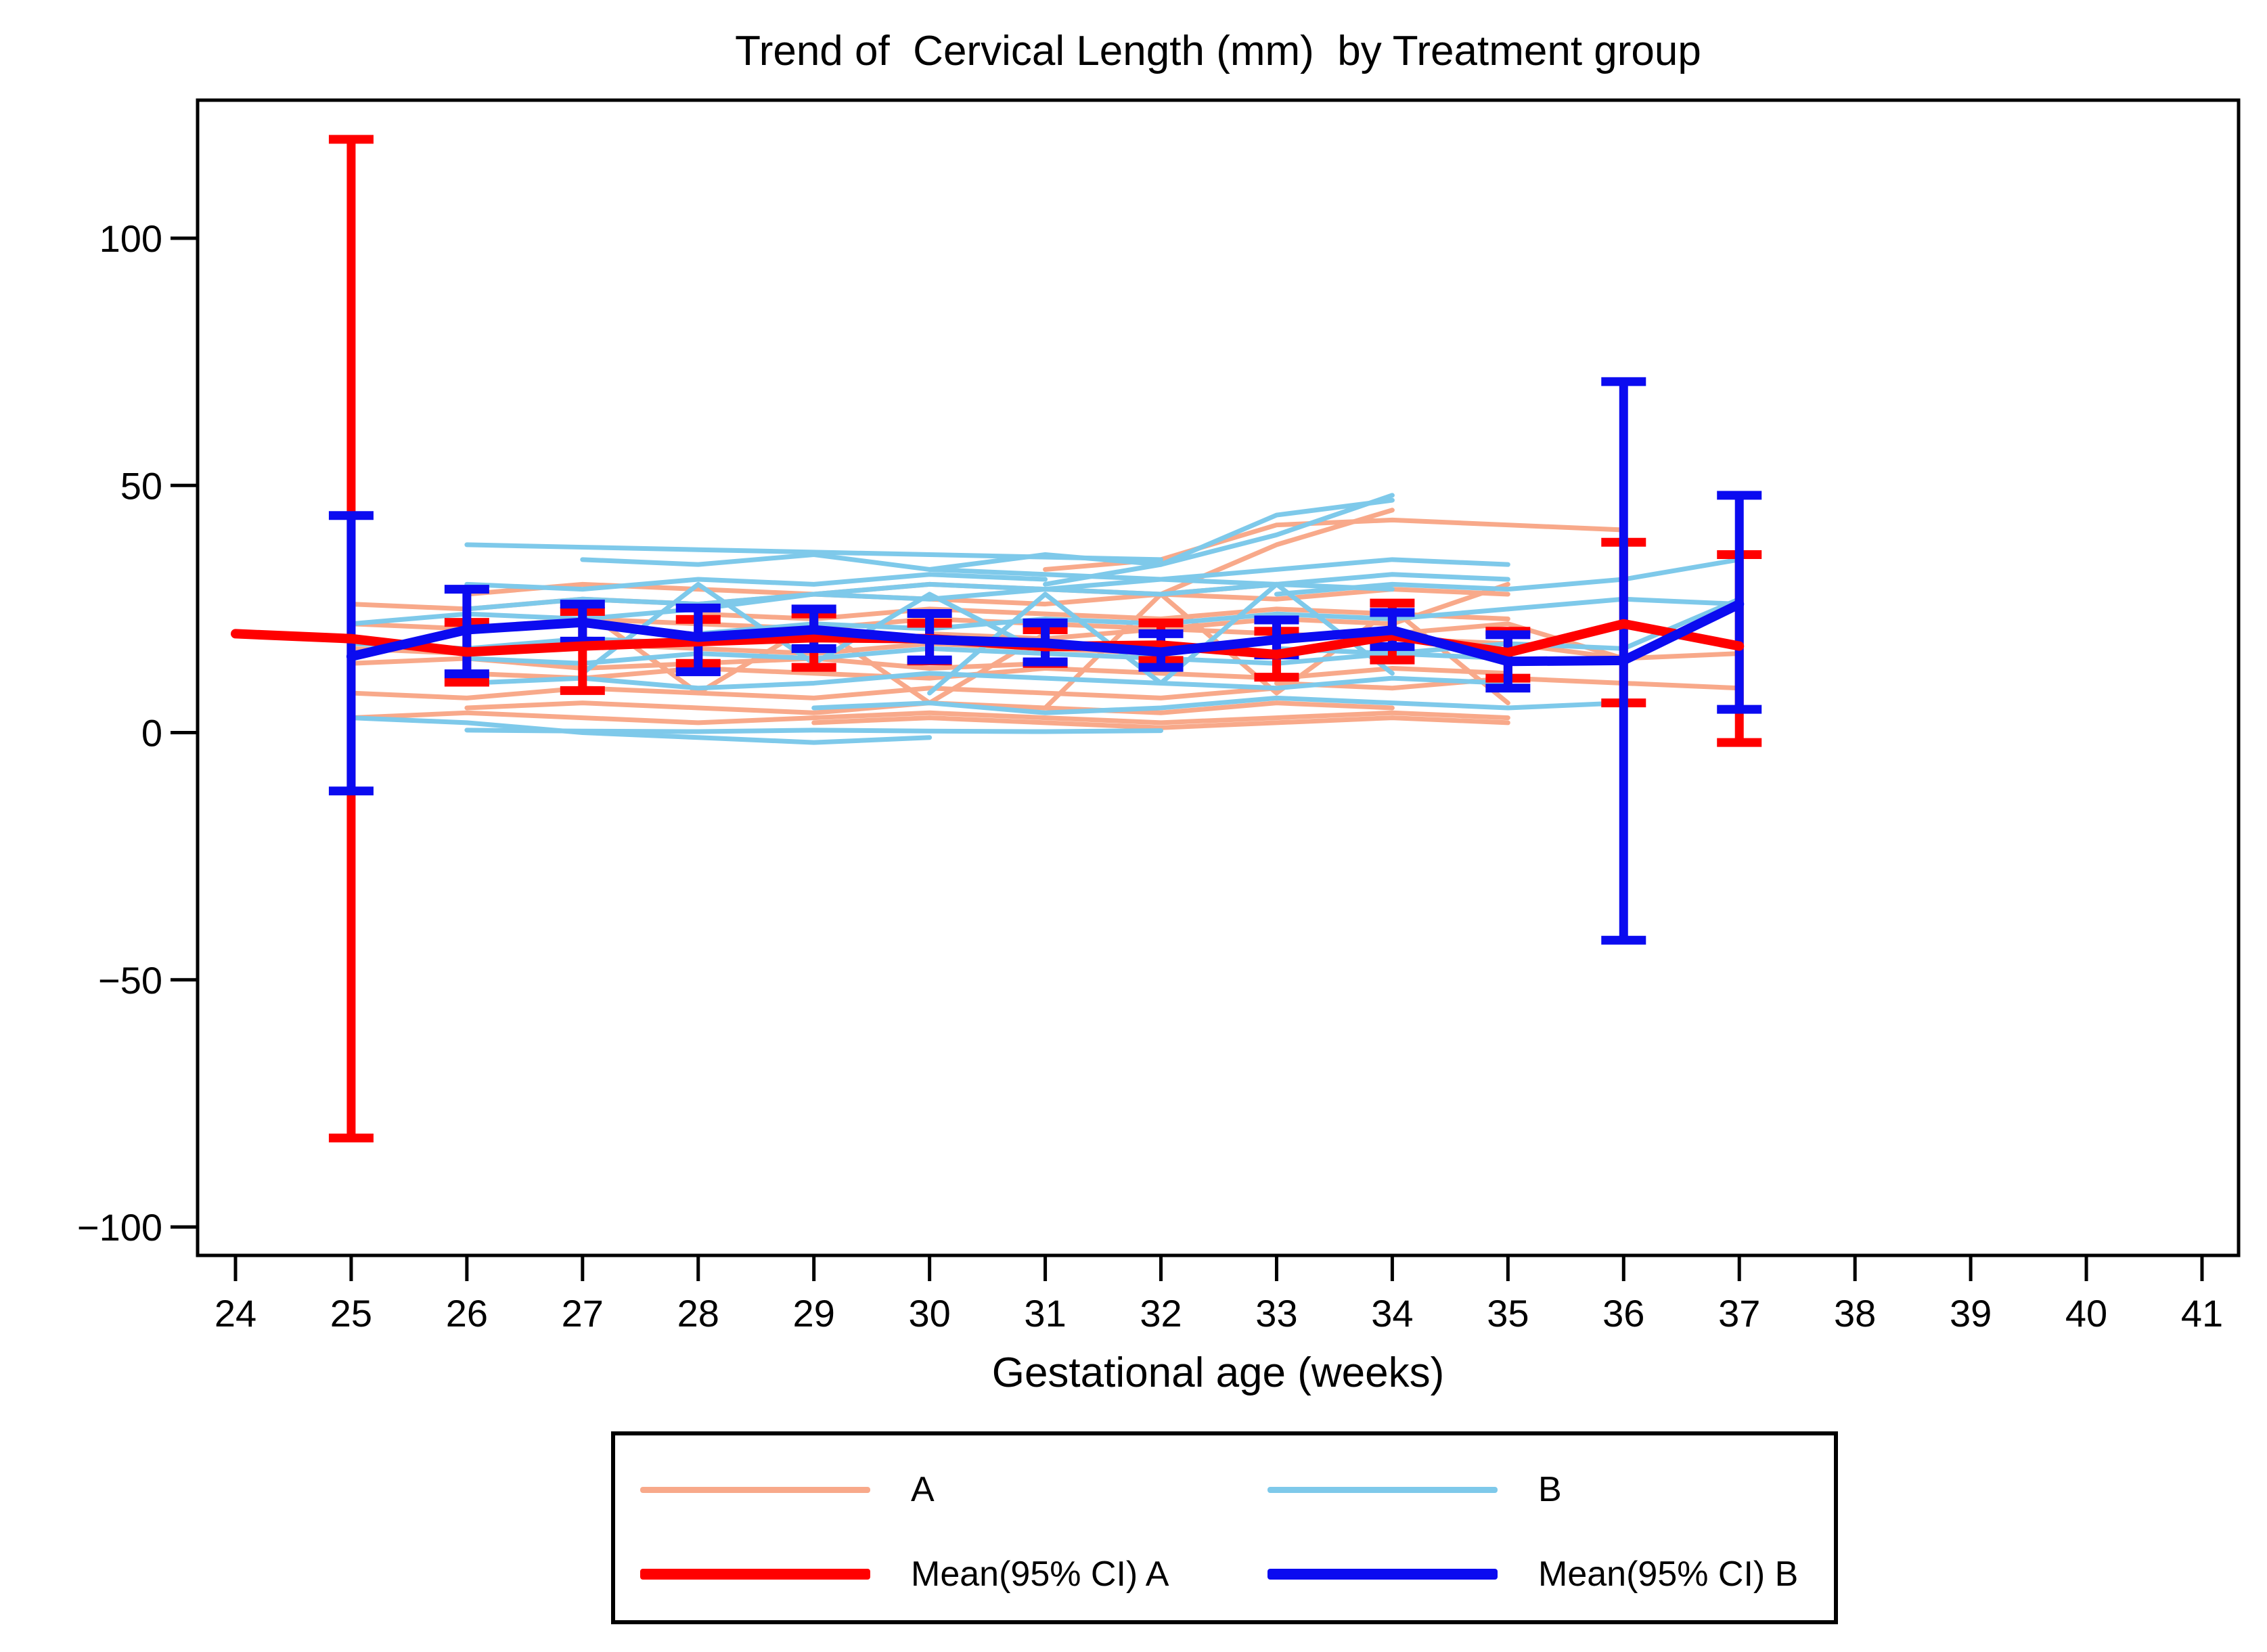  Describe the element at coordinates (1276, 1313) in the screenshot. I see `x-tick-label: 33` at that location.